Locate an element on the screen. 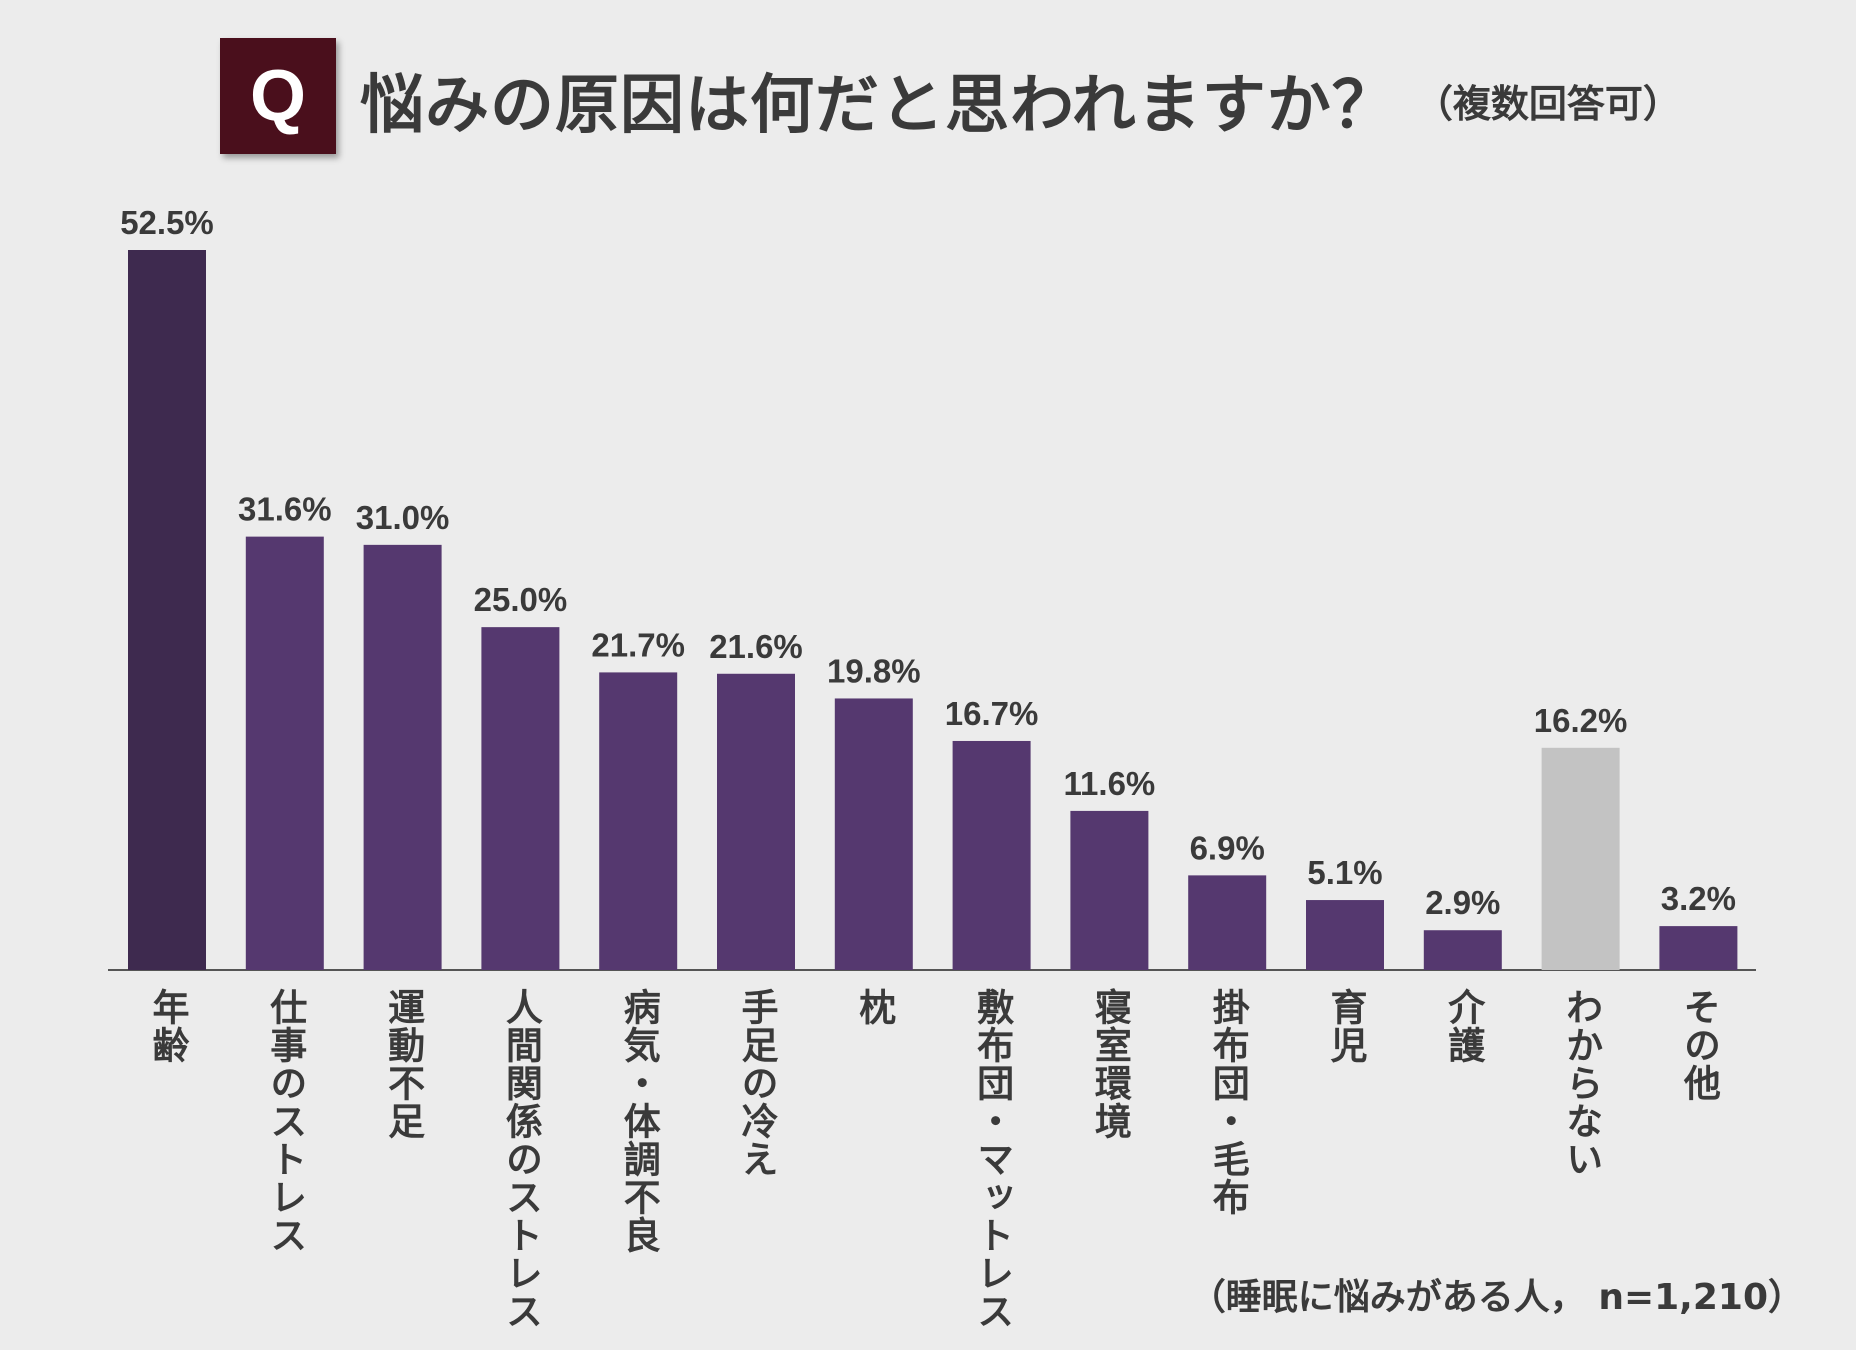  value-label: 21.7% is located at coordinates (638, 644).